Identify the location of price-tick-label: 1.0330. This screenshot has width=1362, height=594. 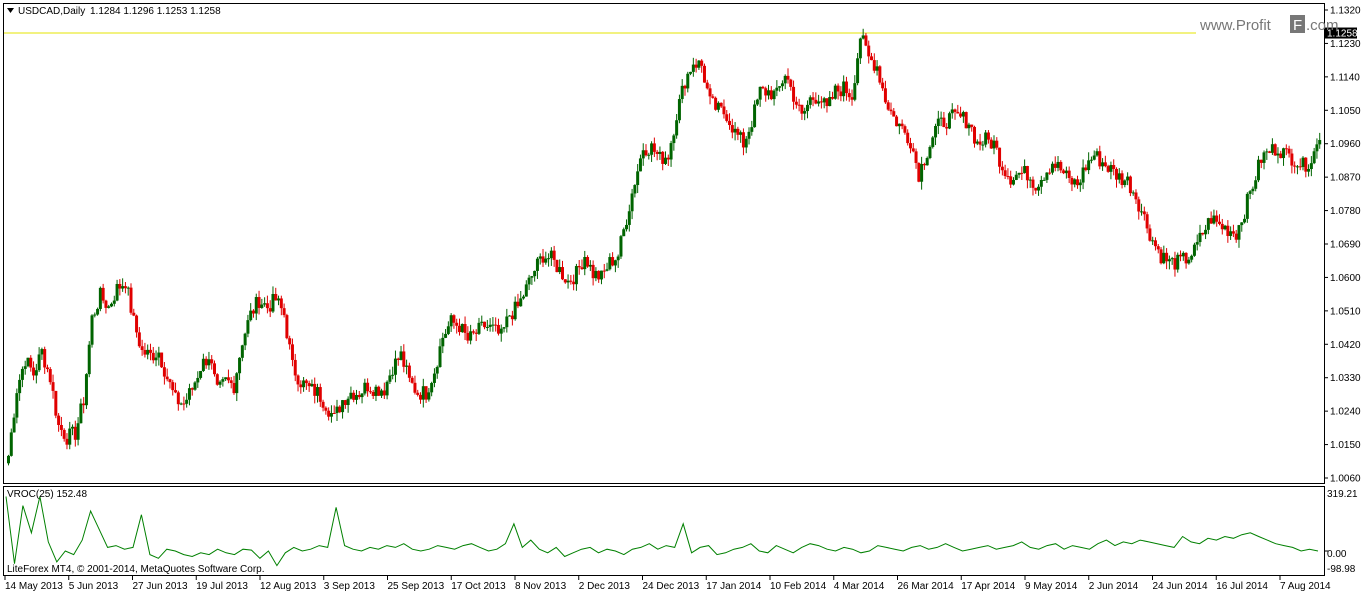
(1345, 378).